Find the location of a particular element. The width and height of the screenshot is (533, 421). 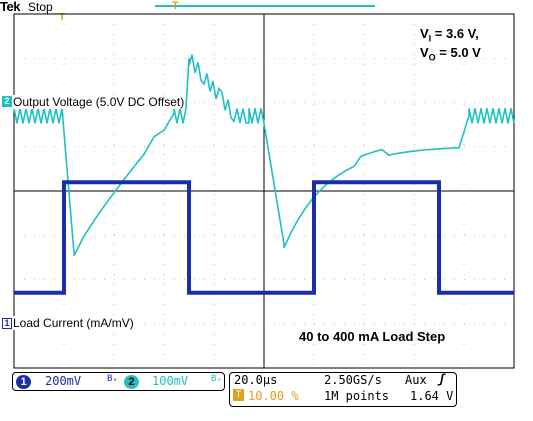

acquisition-status: Stop is located at coordinates (40, 7).